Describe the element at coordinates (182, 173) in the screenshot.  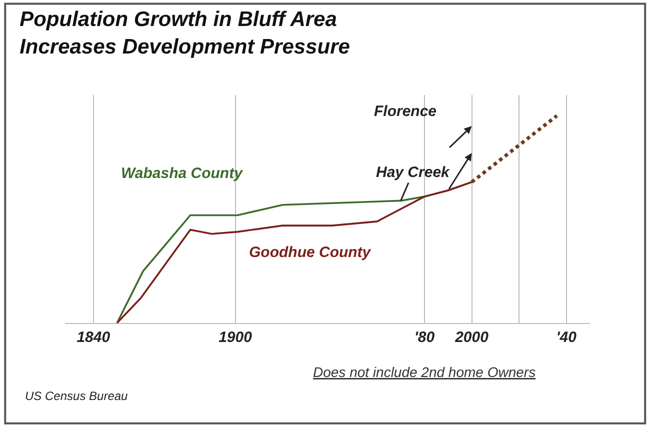
I see `text: Wabasha County` at that location.